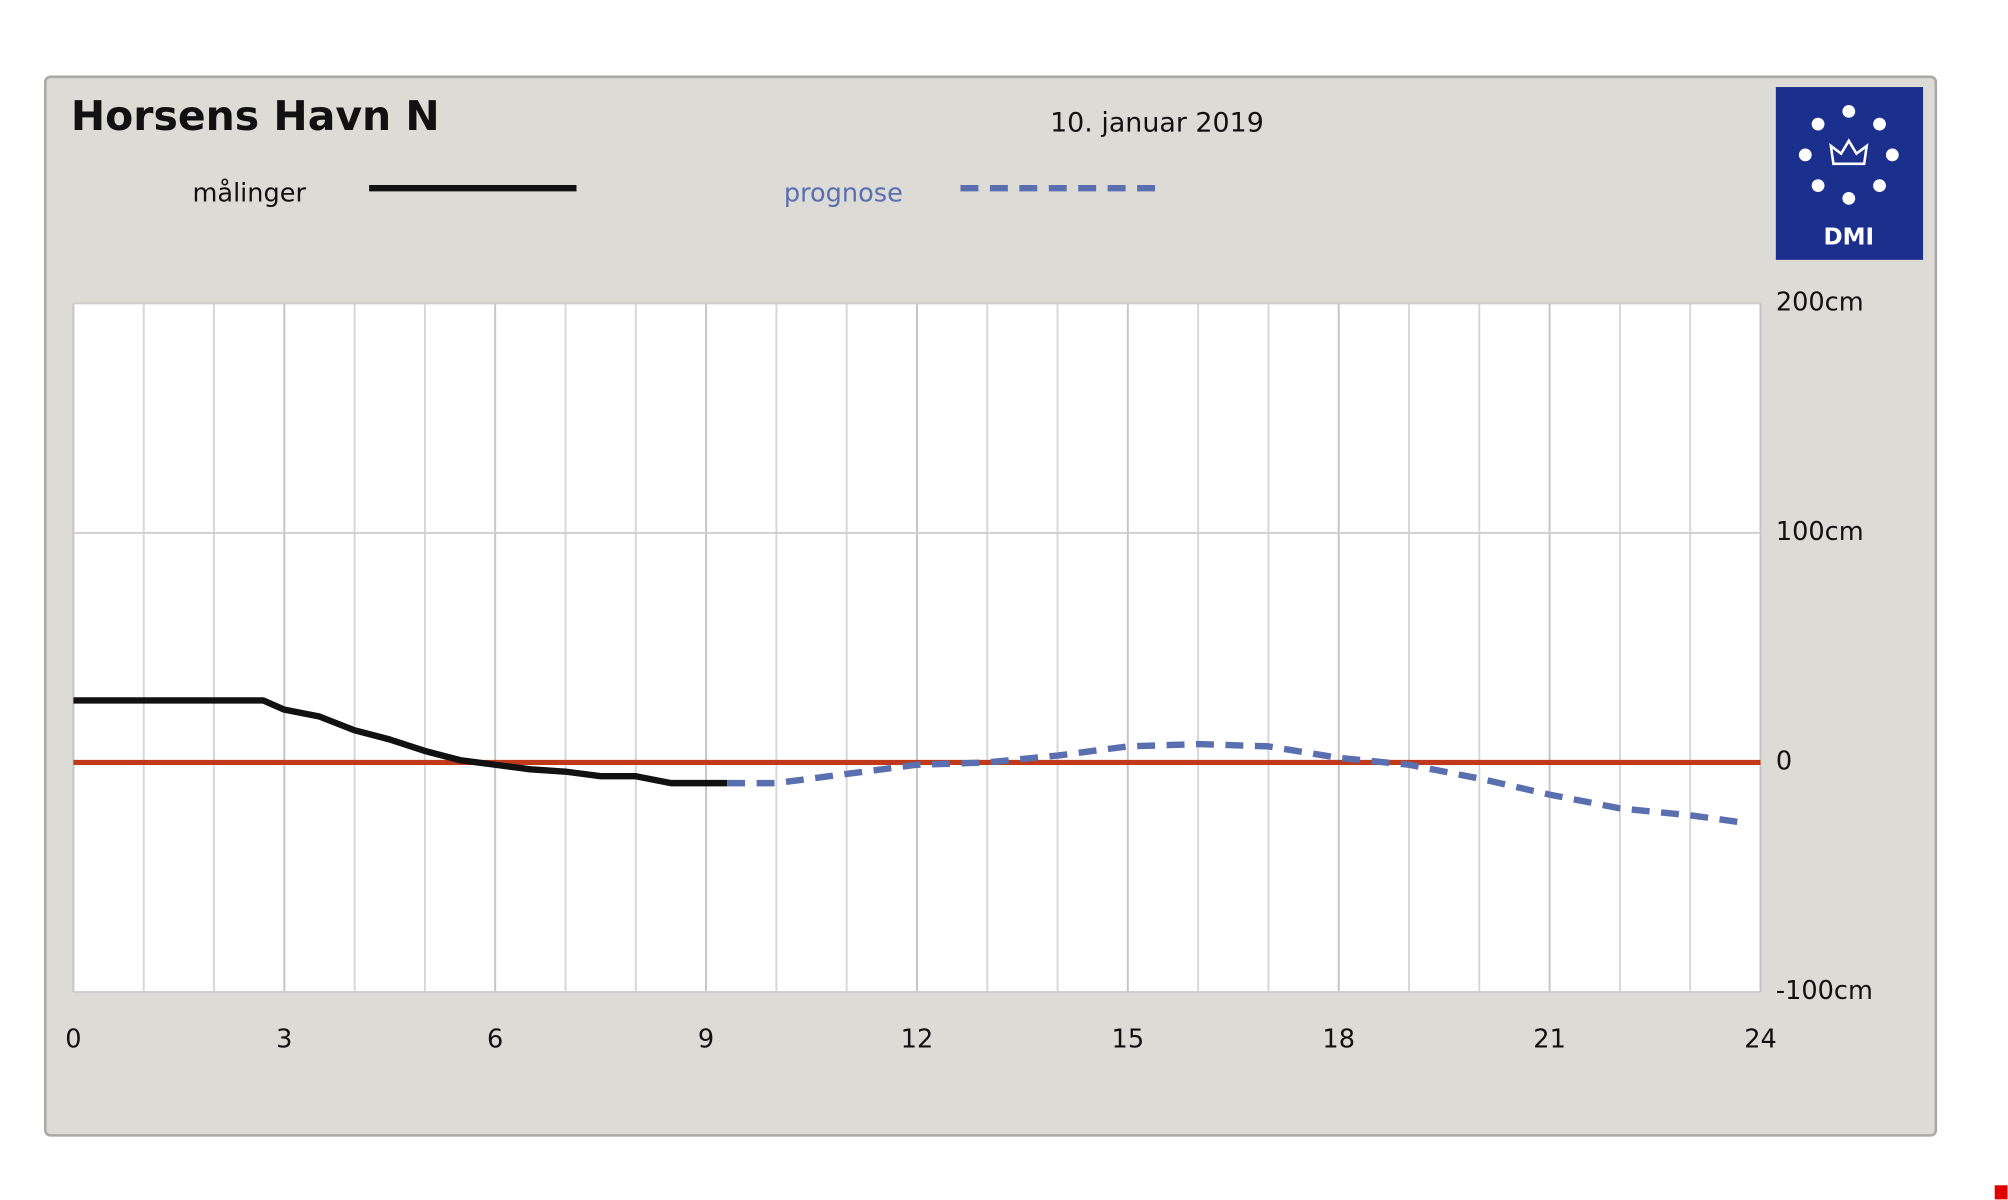 Image resolution: width=2008 pixels, height=1200 pixels. Describe the element at coordinates (1820, 532) in the screenshot. I see `y-tick-label: 100cm` at that location.